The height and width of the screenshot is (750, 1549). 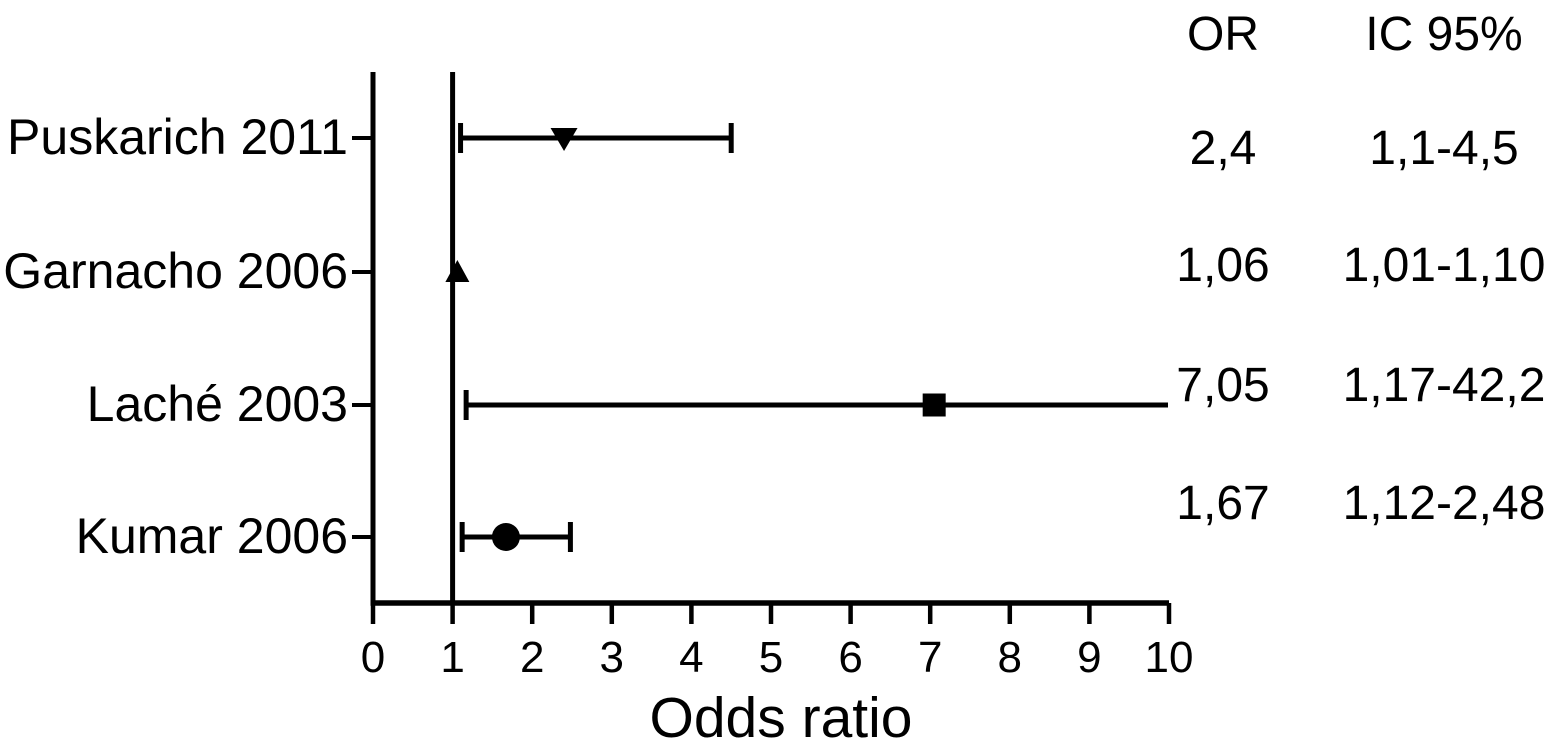 I want to click on x-axis-title: Odds ratio, so click(x=781, y=718).